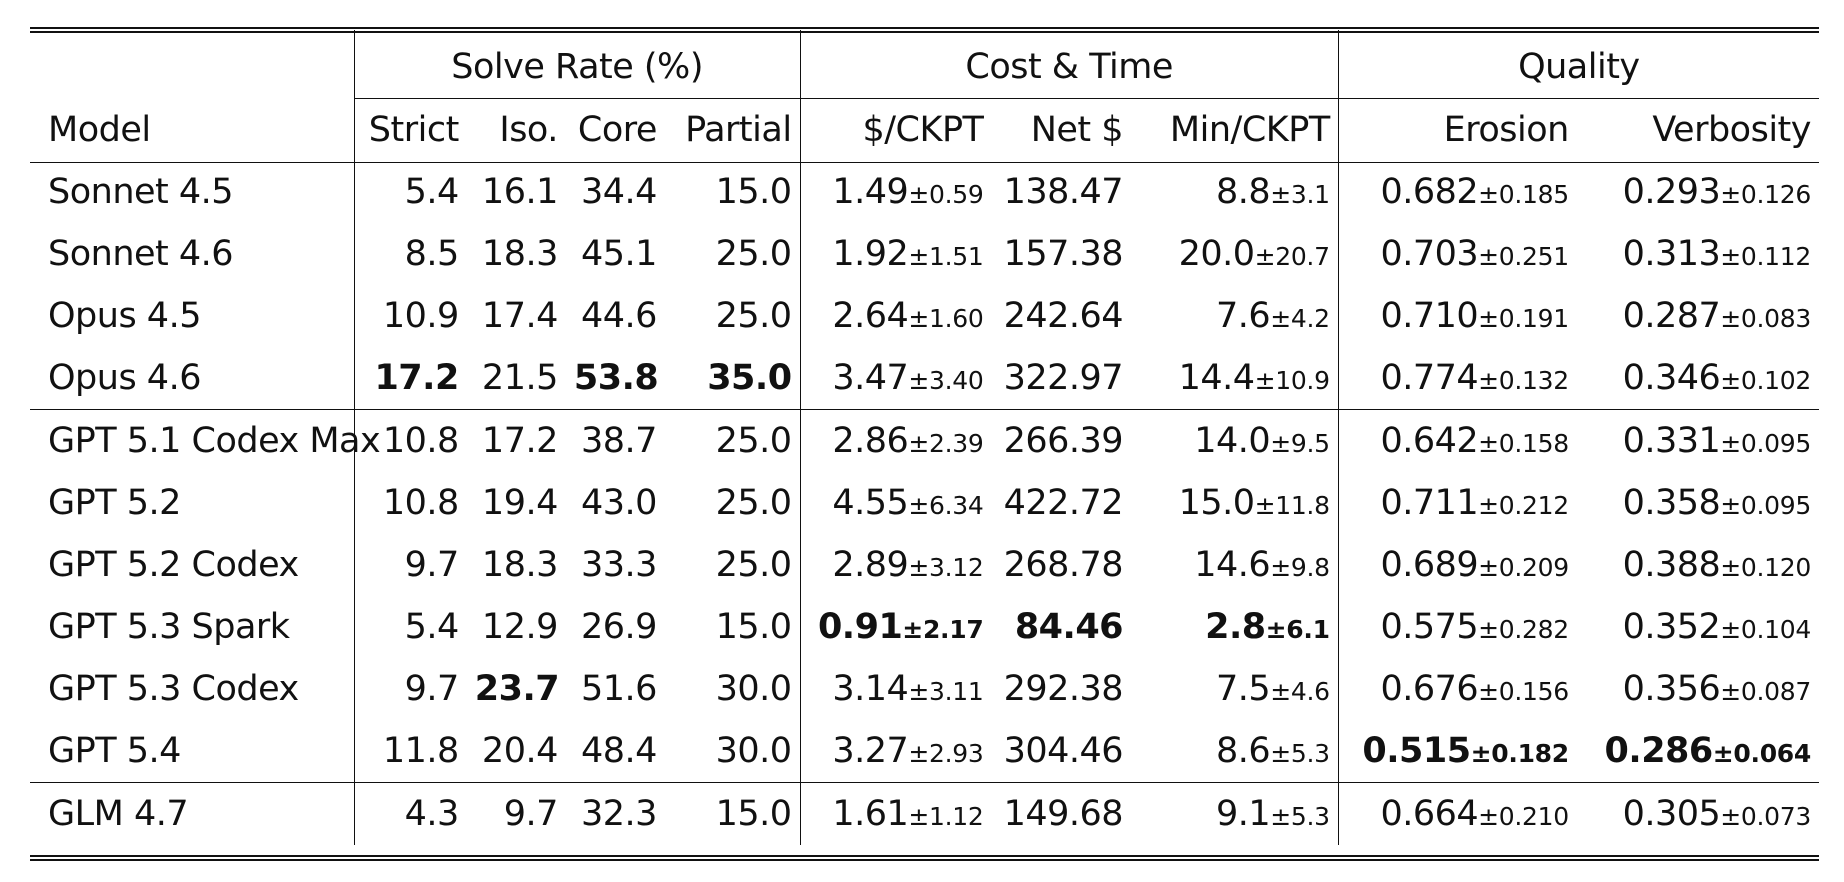 The image size is (1844, 882). I want to click on cell-cost-per-ckpt-value: 2.64, so click(870, 316).